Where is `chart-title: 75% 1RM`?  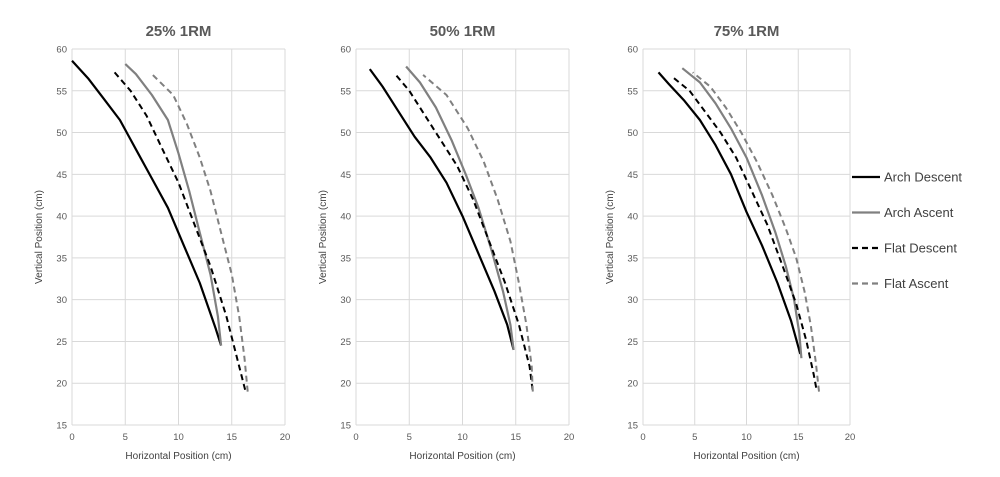
chart-title: 75% 1RM is located at coordinates (747, 31).